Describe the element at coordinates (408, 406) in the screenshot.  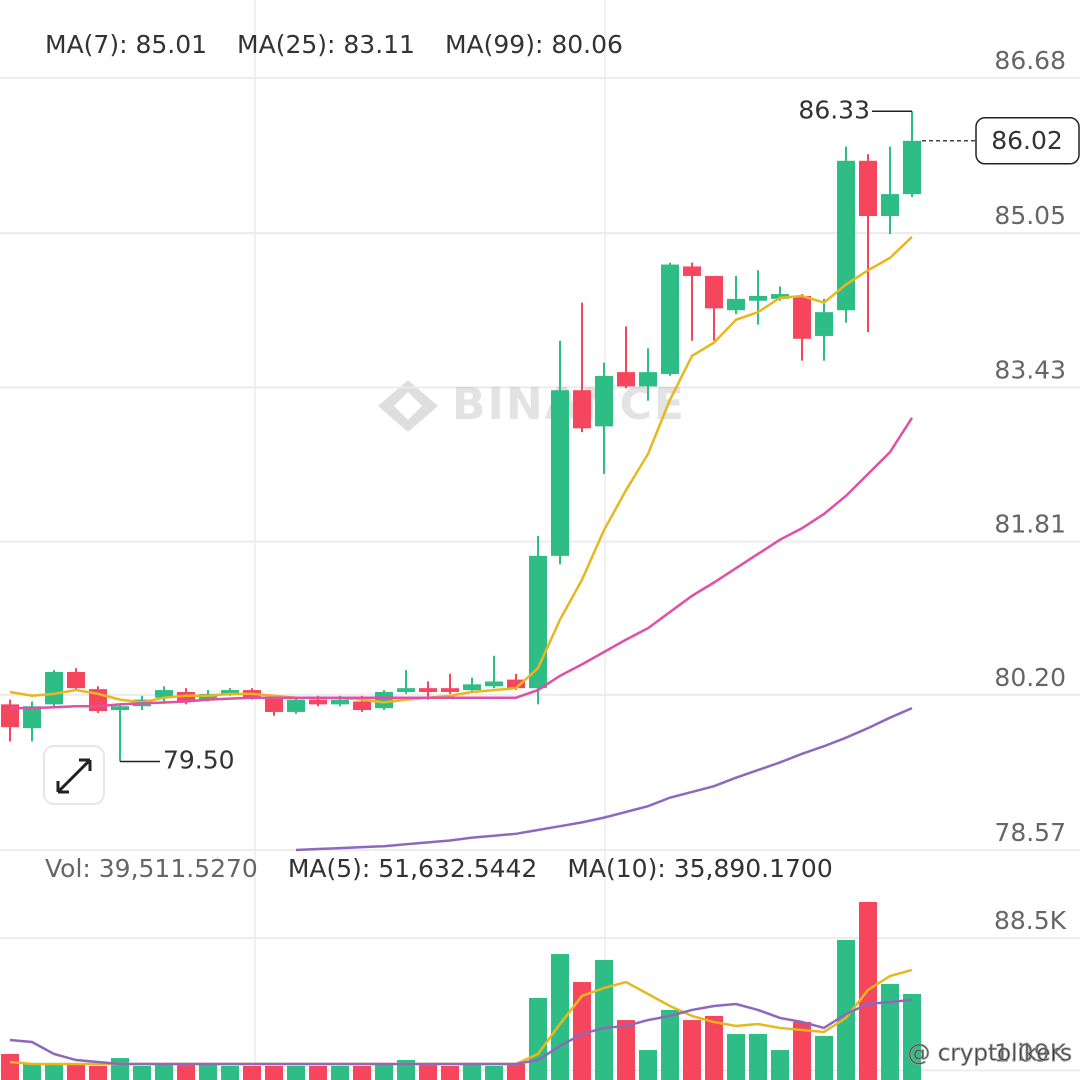
I see `watermark-logo` at that location.